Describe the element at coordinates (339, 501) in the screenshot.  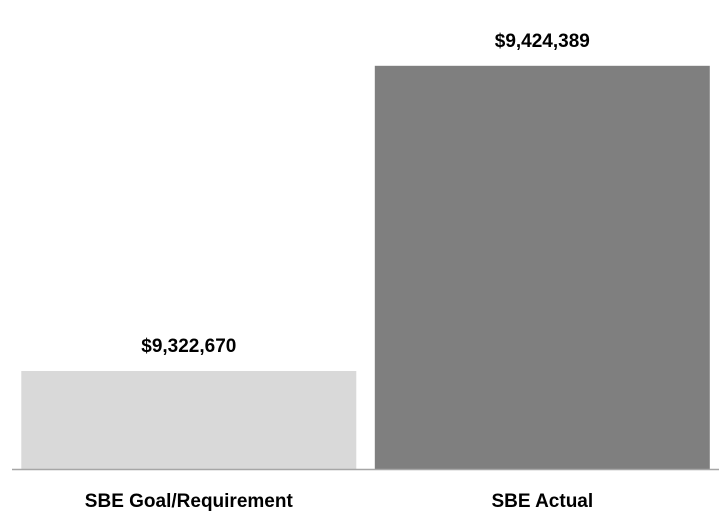
I see `category-labels-group: SBE Goal/Requirement SBE Actual` at that location.